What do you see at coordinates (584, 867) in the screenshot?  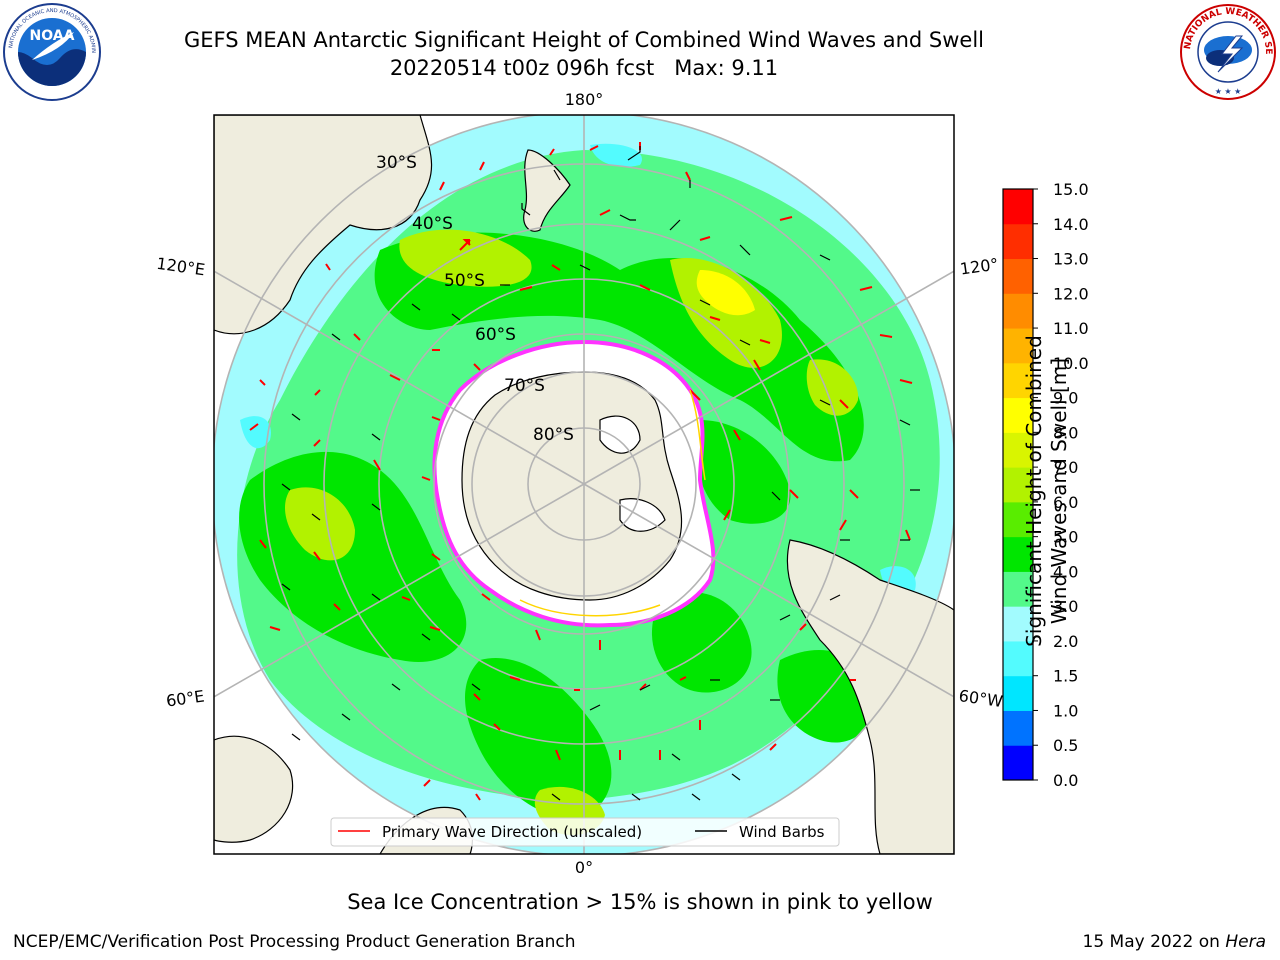 I see `lon-label-0: 0°` at bounding box center [584, 867].